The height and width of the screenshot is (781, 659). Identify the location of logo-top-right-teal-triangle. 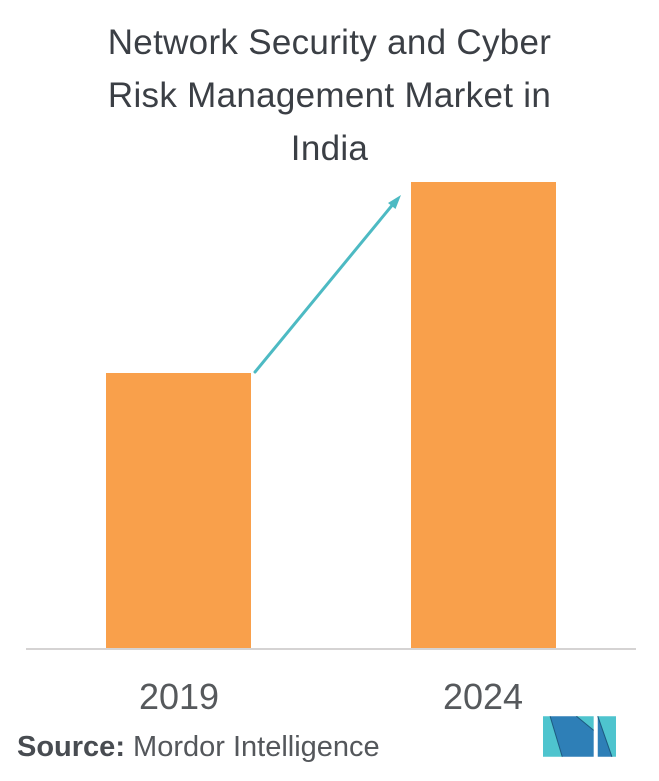
(585, 723).